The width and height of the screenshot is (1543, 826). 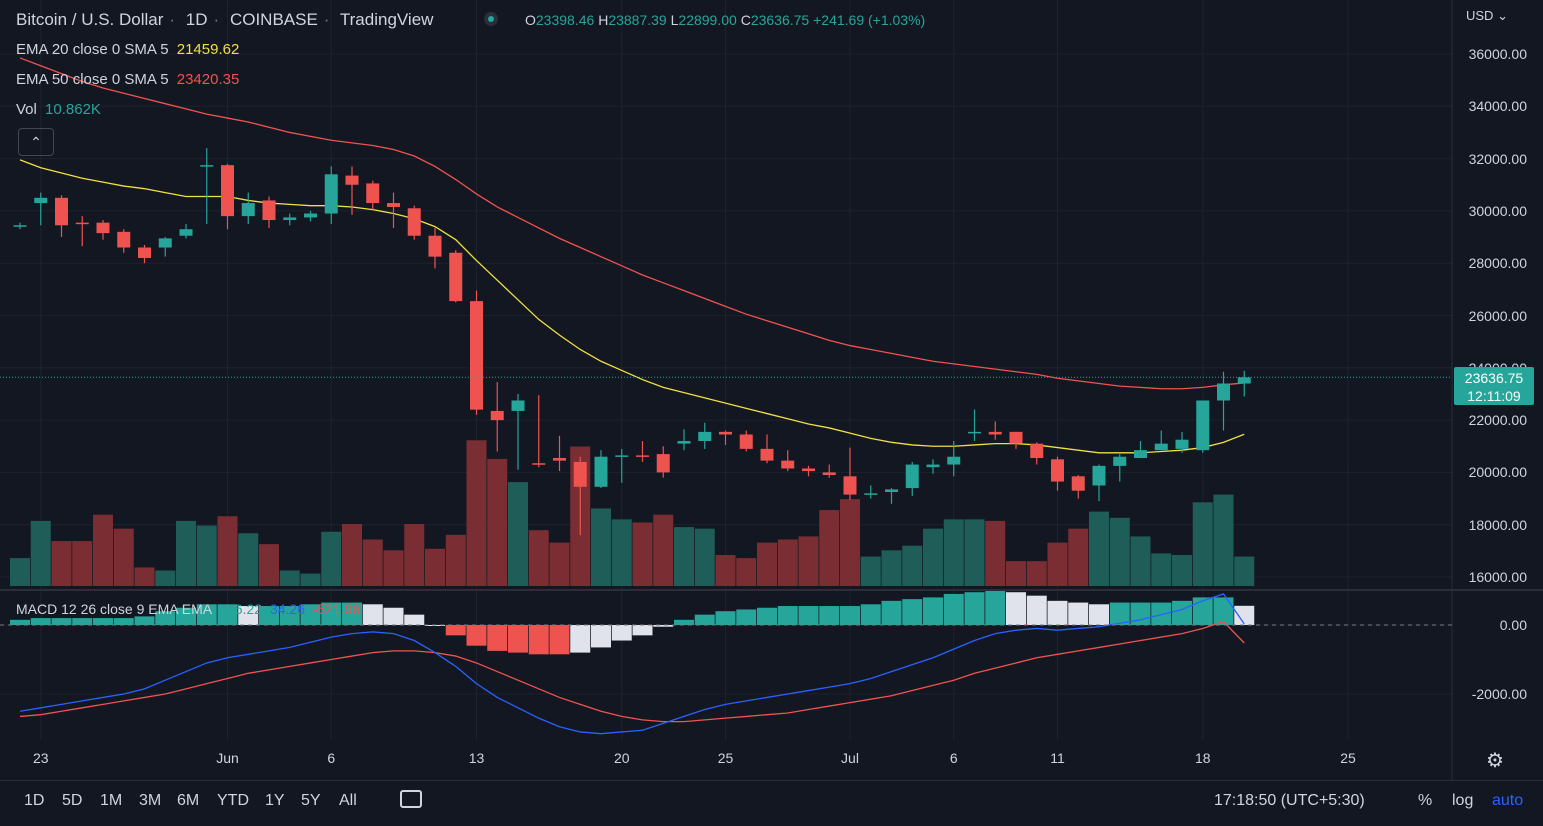 What do you see at coordinates (72, 800) in the screenshot?
I see `range-button-5d: 5D` at bounding box center [72, 800].